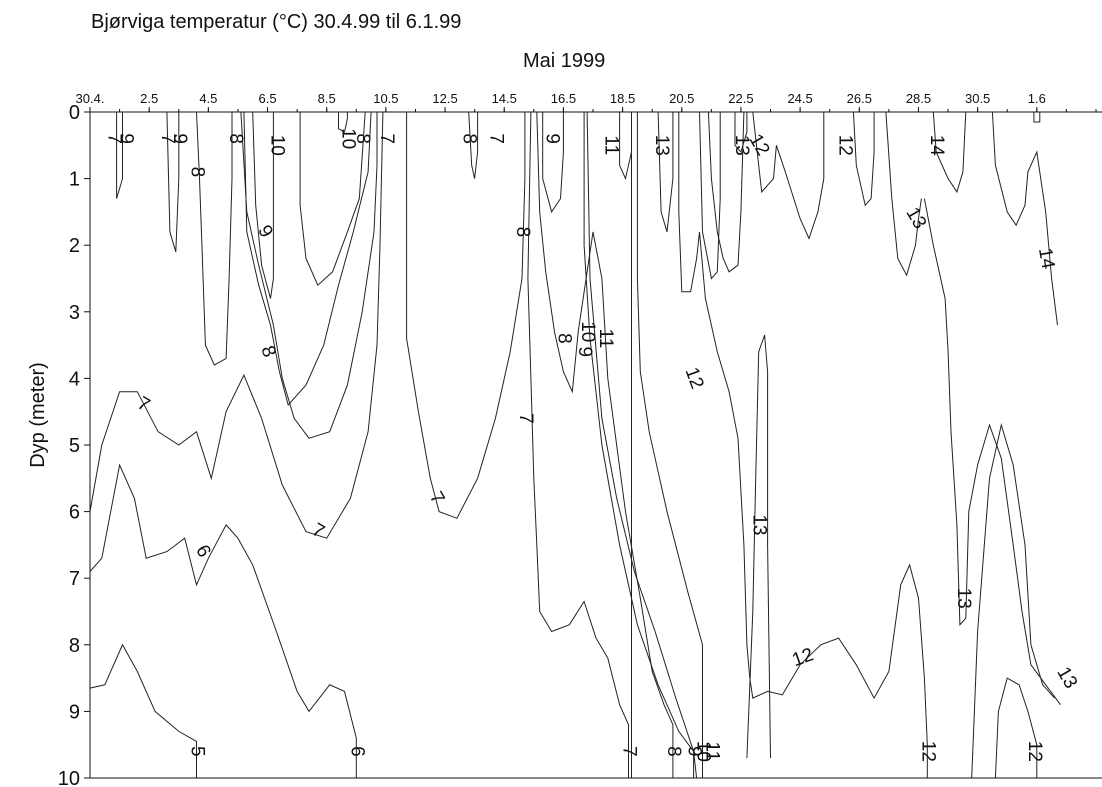  What do you see at coordinates (681, 98) in the screenshot?
I see `x-tick-label: 20.5` at bounding box center [681, 98].